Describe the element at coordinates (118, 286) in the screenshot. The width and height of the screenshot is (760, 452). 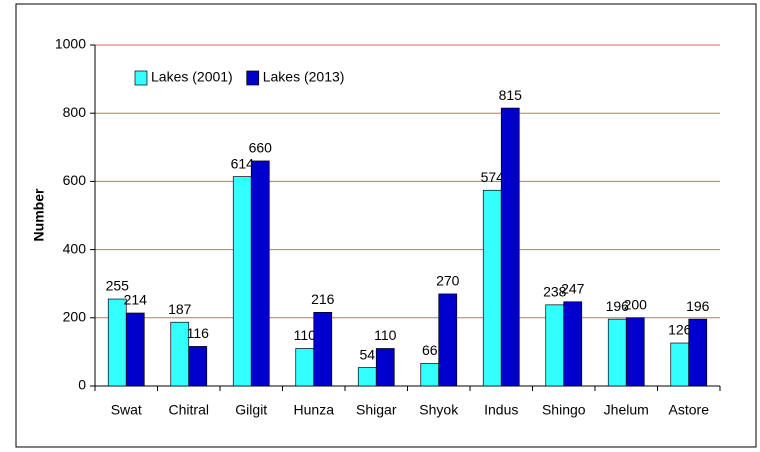
I see `value-label: 255` at that location.